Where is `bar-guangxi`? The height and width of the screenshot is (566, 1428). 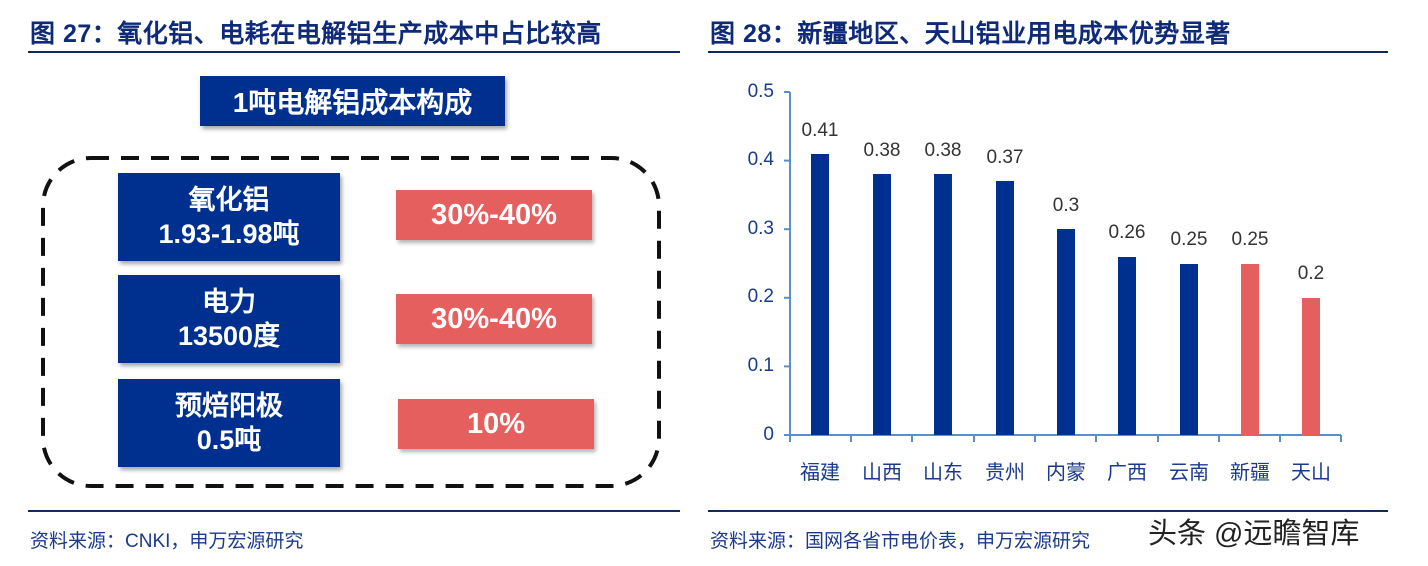 bar-guangxi is located at coordinates (1127, 345).